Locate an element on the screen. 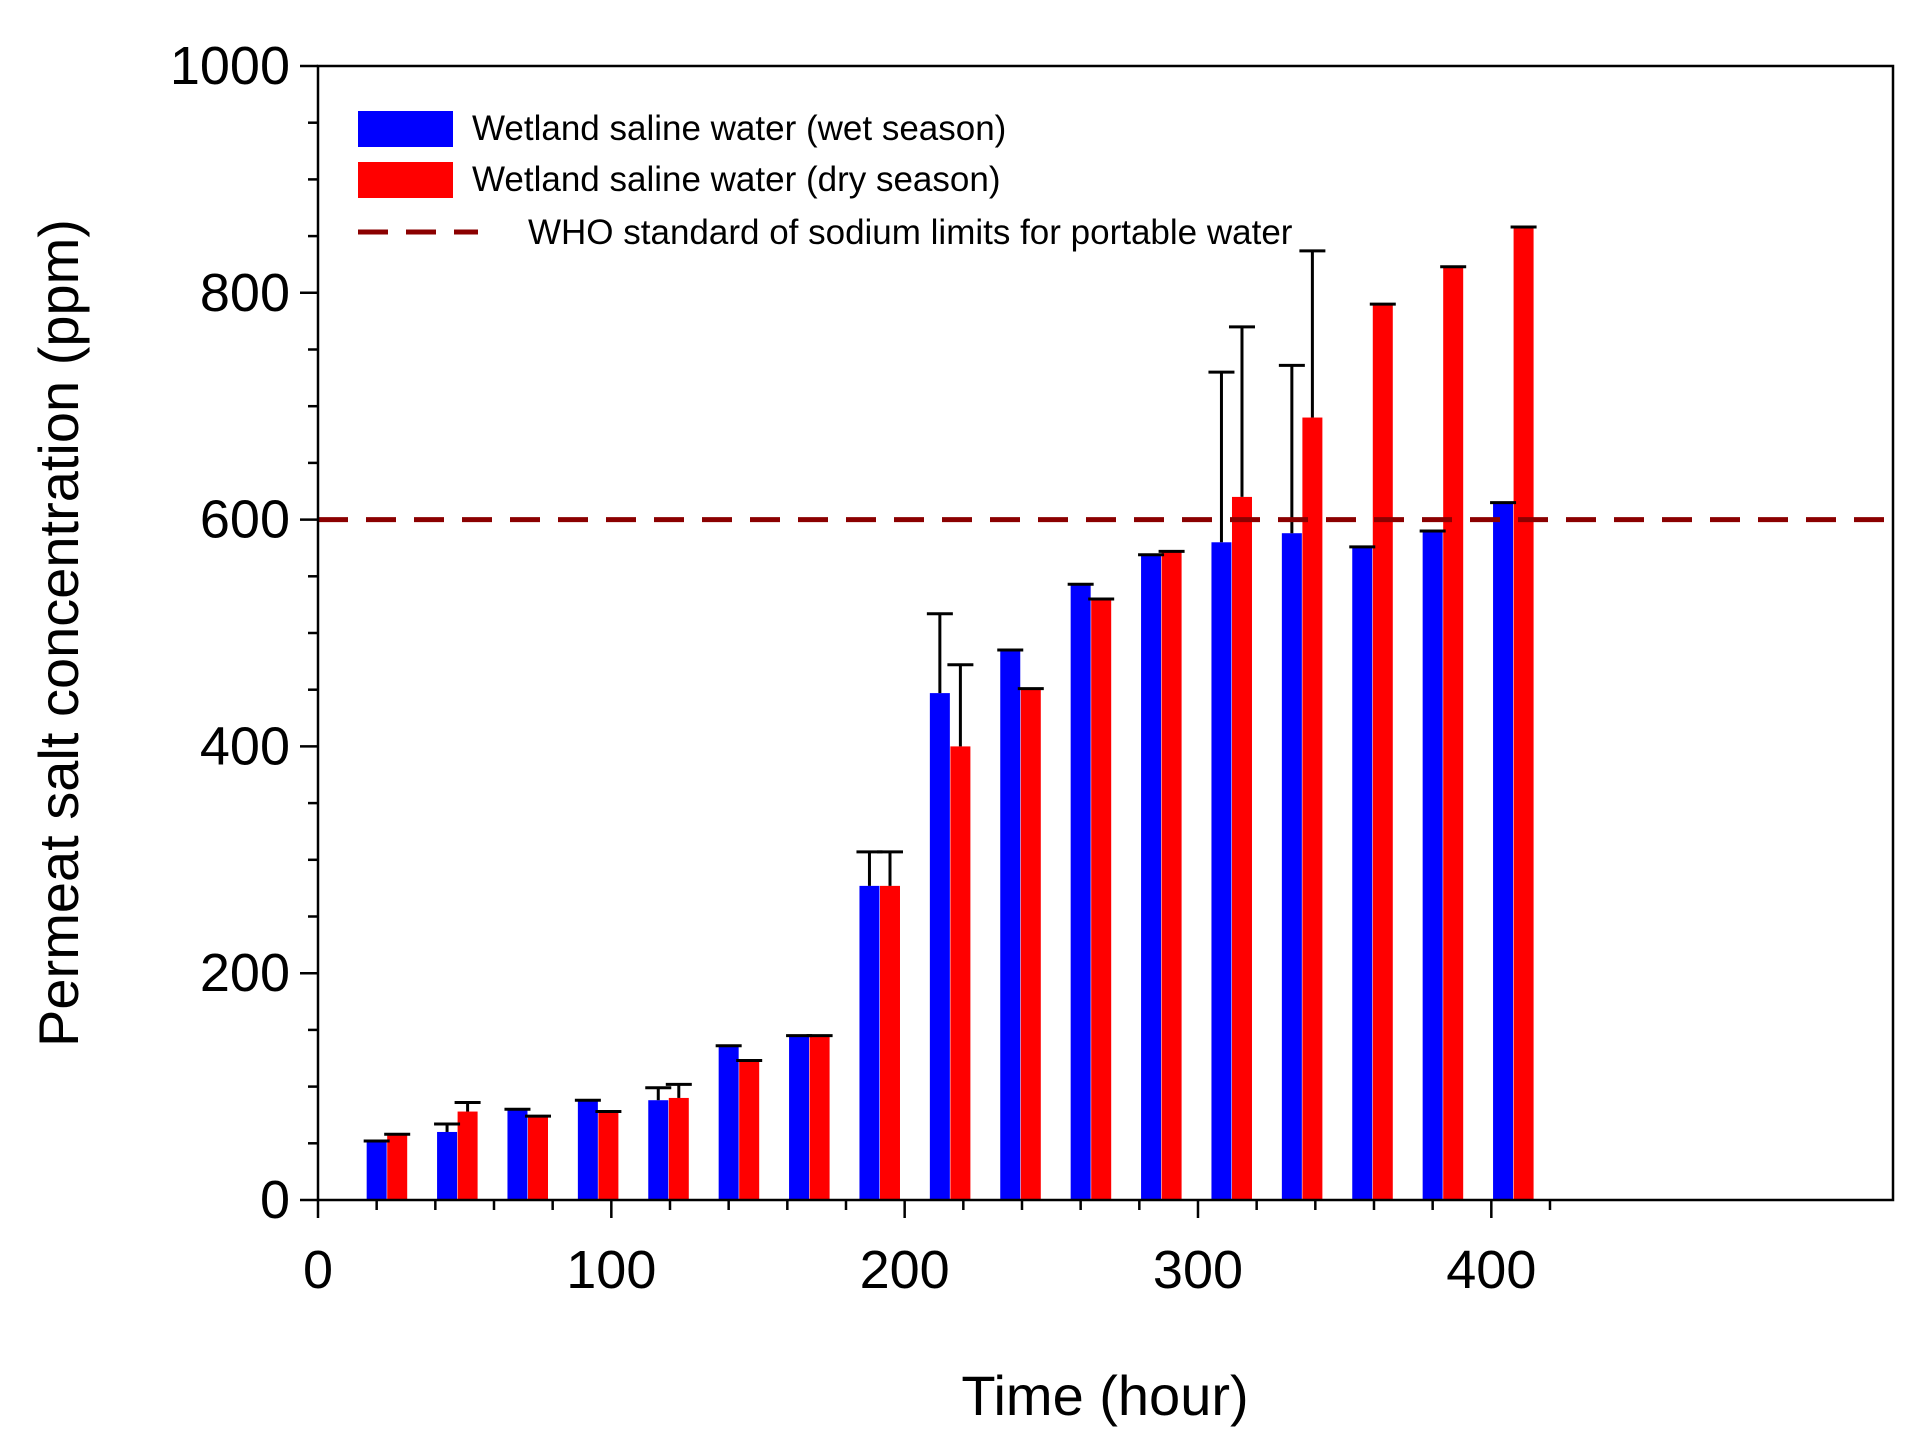  y-tick-label: 1000 is located at coordinates (230, 66).